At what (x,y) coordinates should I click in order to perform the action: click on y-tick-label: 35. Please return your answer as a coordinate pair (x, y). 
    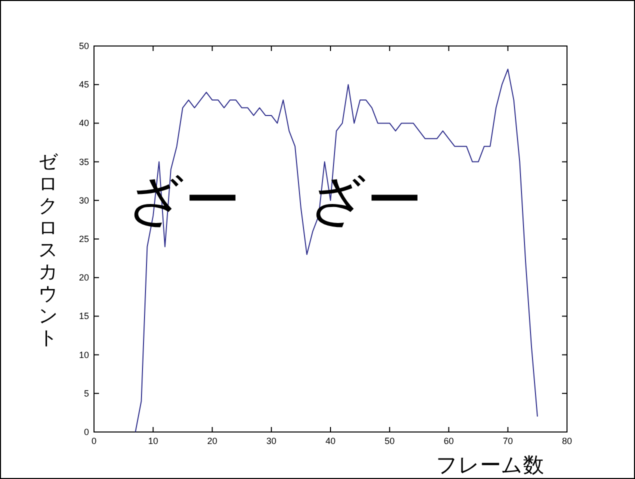
    Looking at the image, I should click on (83, 161).